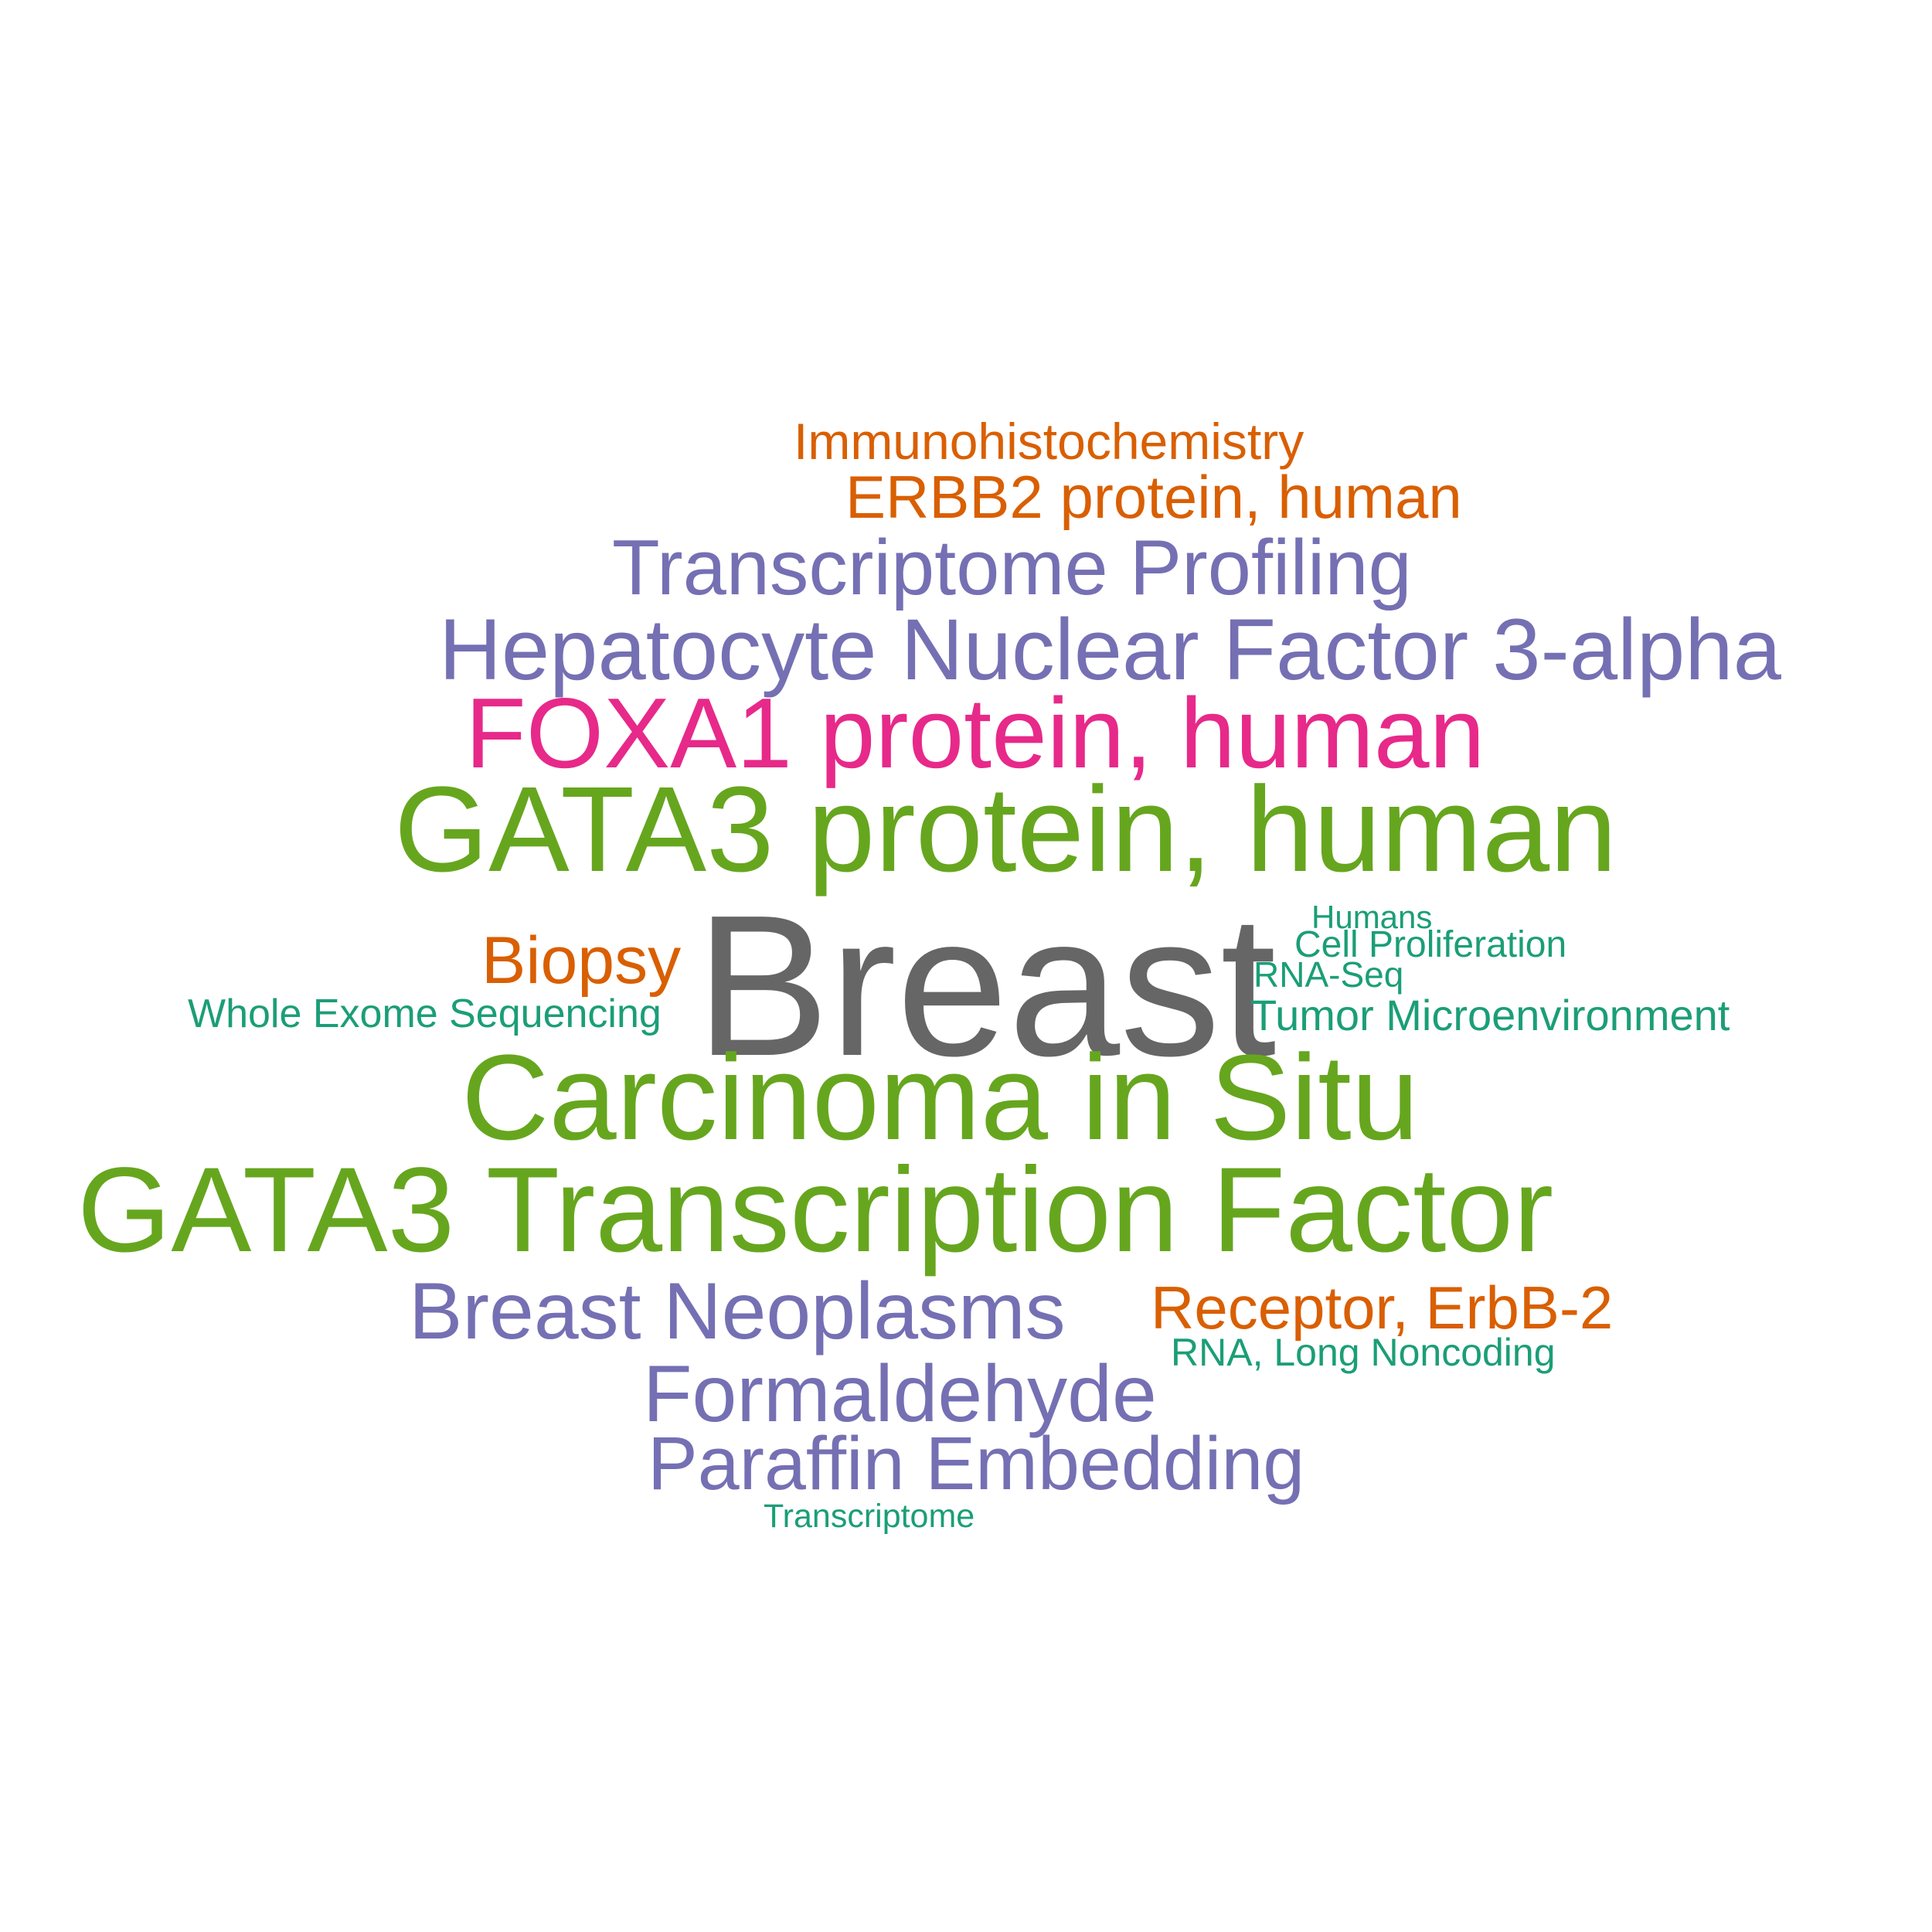 The width and height of the screenshot is (1932, 1932). Describe the element at coordinates (900, 1394) in the screenshot. I see `word-formaldehyde: Formaldehyde` at that location.